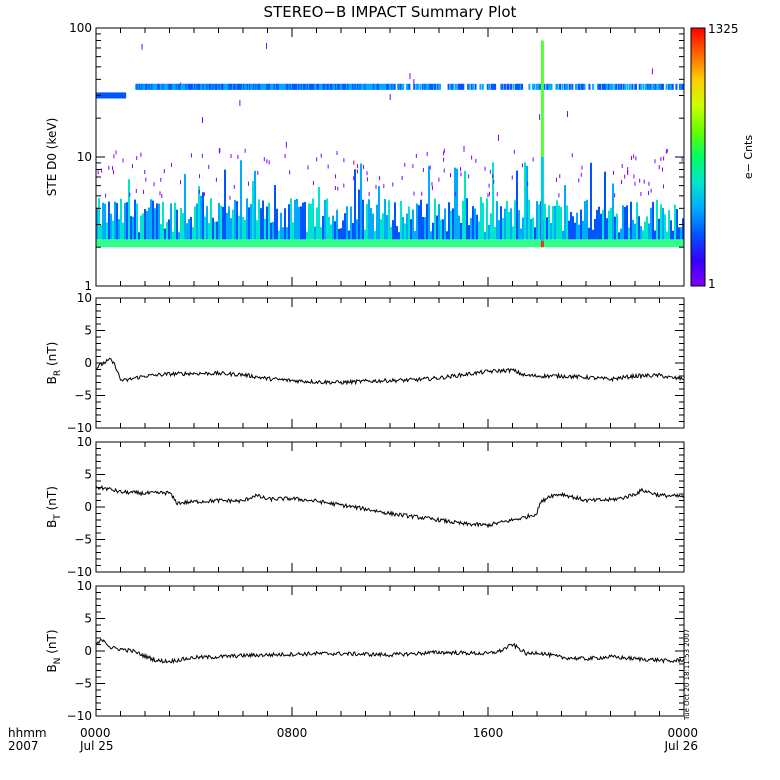 This screenshot has height=780, width=780. I want to click on y-tick-label: −10, so click(79, 716).